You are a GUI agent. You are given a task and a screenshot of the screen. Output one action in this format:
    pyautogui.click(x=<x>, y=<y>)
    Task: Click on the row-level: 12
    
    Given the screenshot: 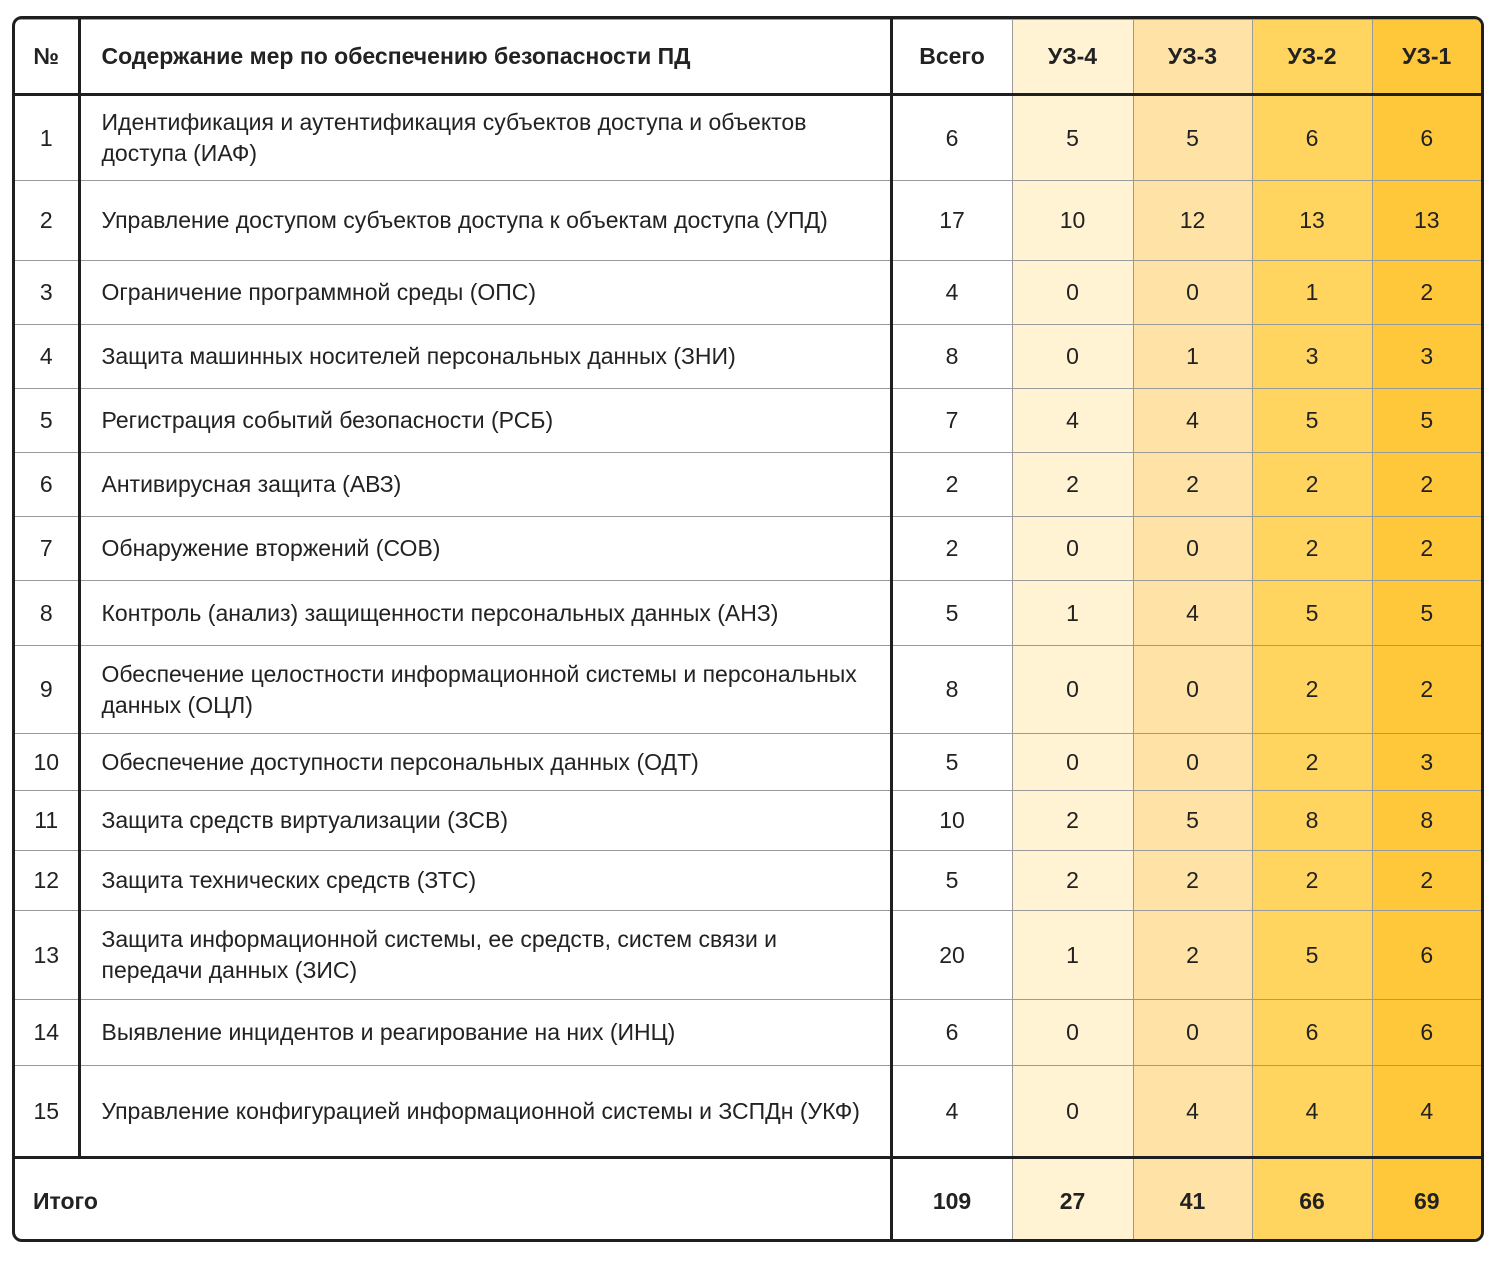 What is the action you would take?
    pyautogui.click(x=1192, y=220)
    